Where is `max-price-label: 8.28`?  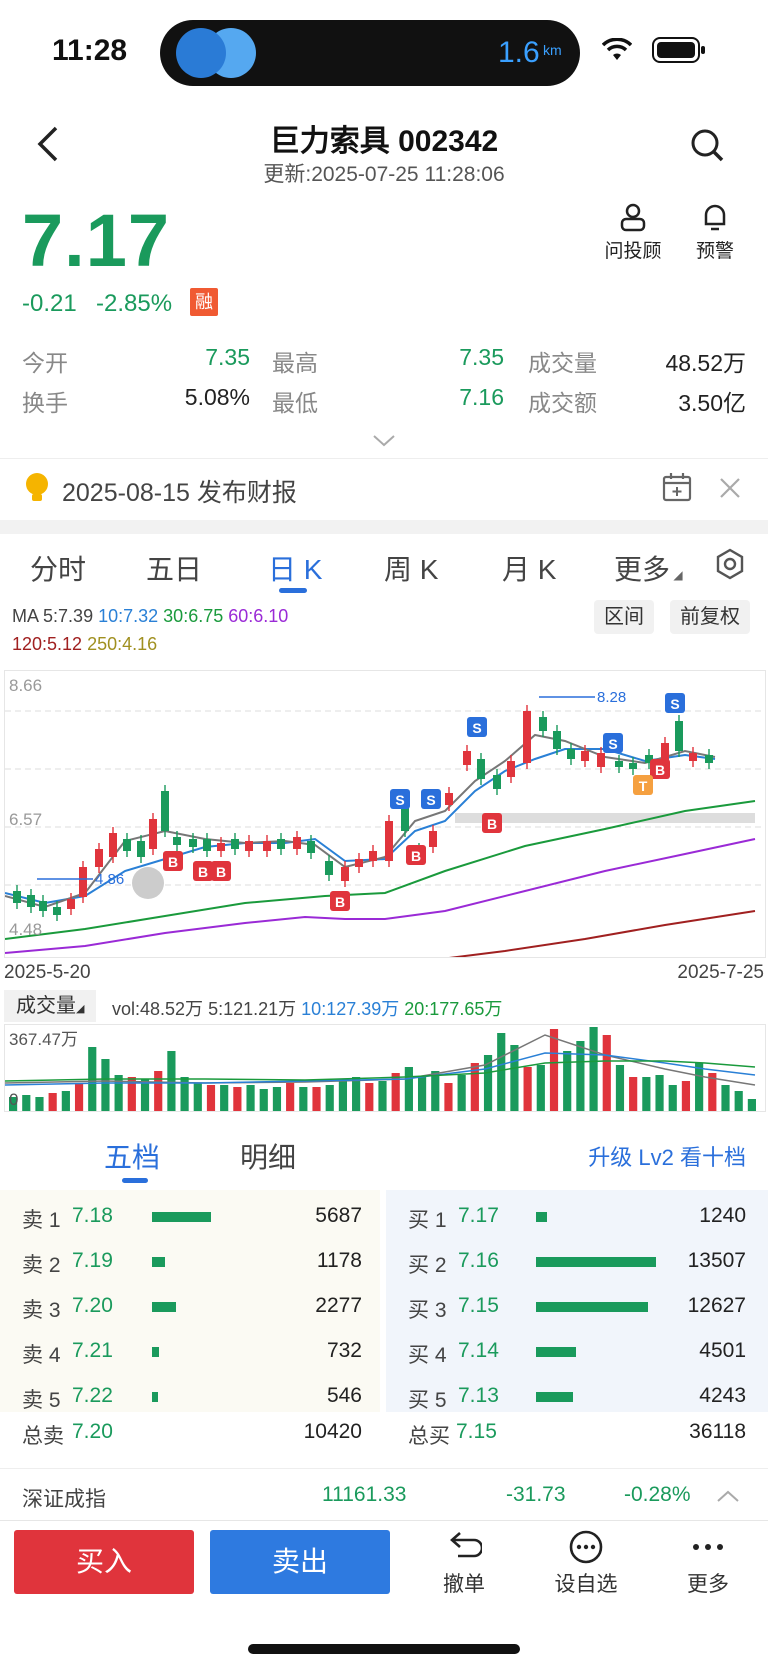
max-price-label: 8.28 is located at coordinates (611, 697).